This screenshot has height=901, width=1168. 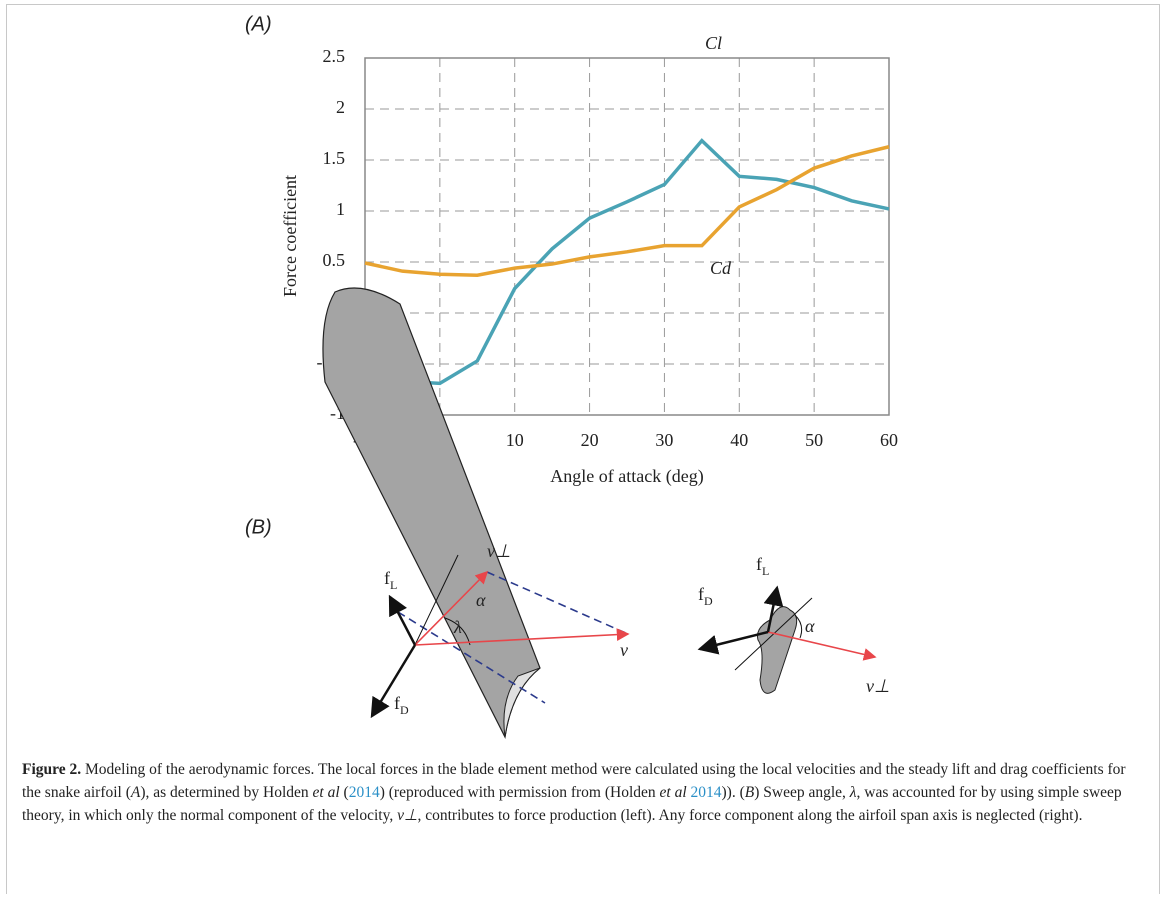 I want to click on alpha-arc, so click(x=798, y=626).